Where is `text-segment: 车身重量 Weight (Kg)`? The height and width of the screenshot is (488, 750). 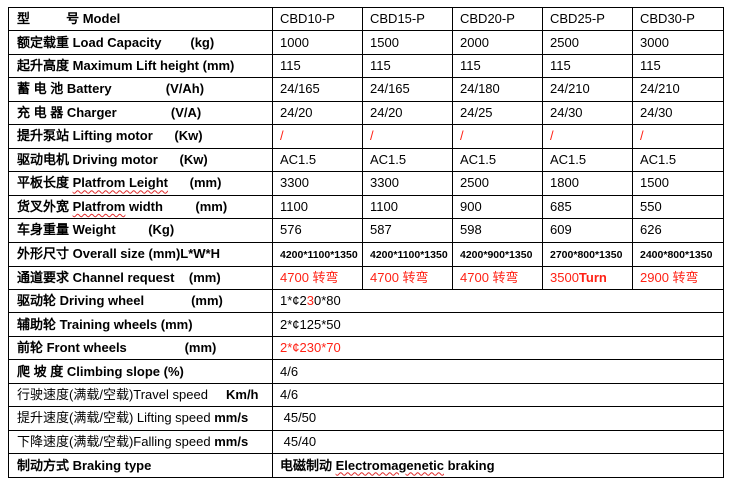
text-segment: 车身重量 Weight (Kg) is located at coordinates (96, 230).